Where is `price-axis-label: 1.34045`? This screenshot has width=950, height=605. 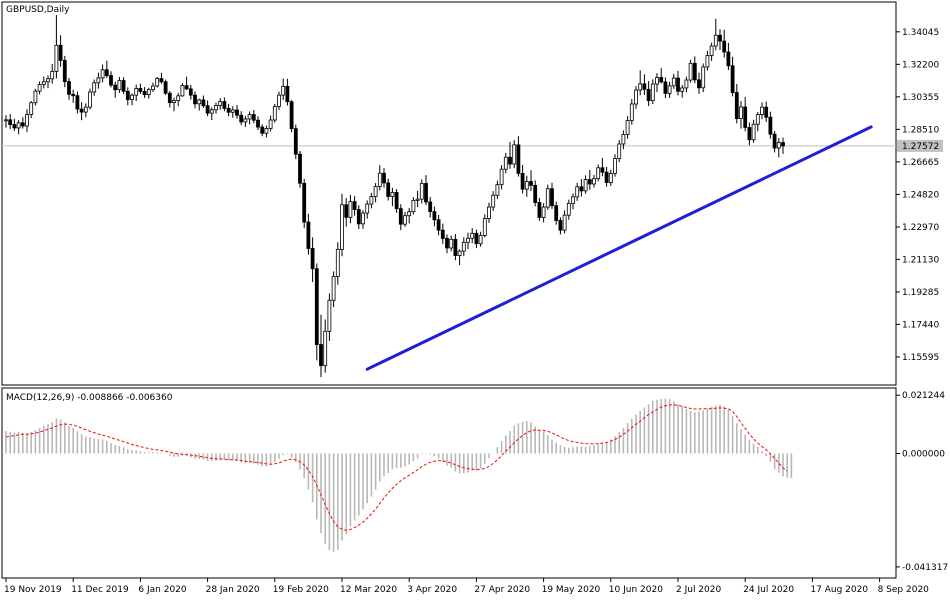
price-axis-label: 1.34045 is located at coordinates (920, 33).